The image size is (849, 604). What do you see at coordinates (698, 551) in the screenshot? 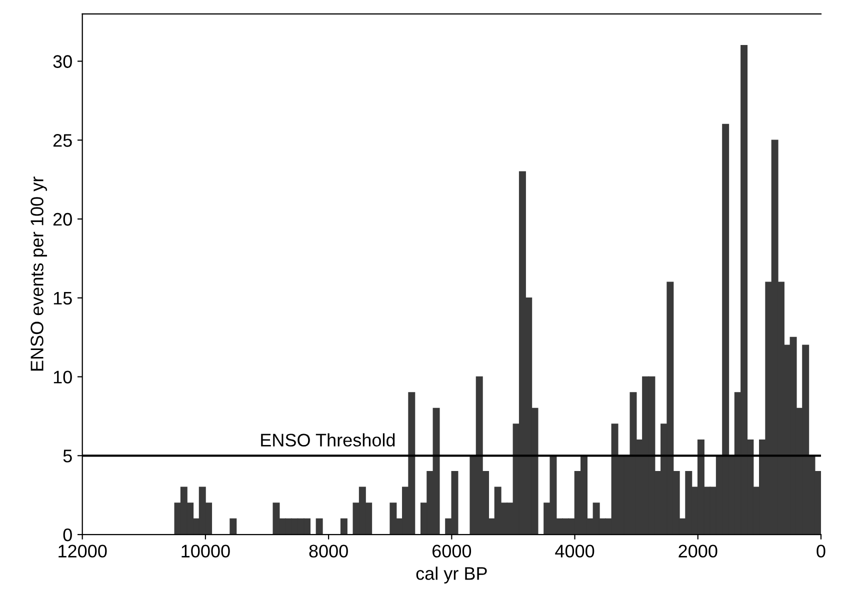
I see `x-tick-label: 2000` at bounding box center [698, 551].